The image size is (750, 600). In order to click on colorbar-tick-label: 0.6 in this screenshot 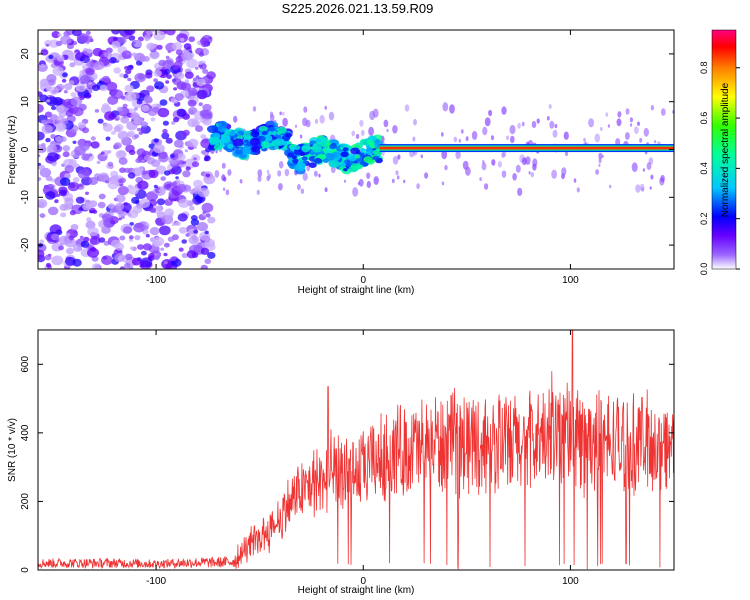, I will do `click(704, 118)`.